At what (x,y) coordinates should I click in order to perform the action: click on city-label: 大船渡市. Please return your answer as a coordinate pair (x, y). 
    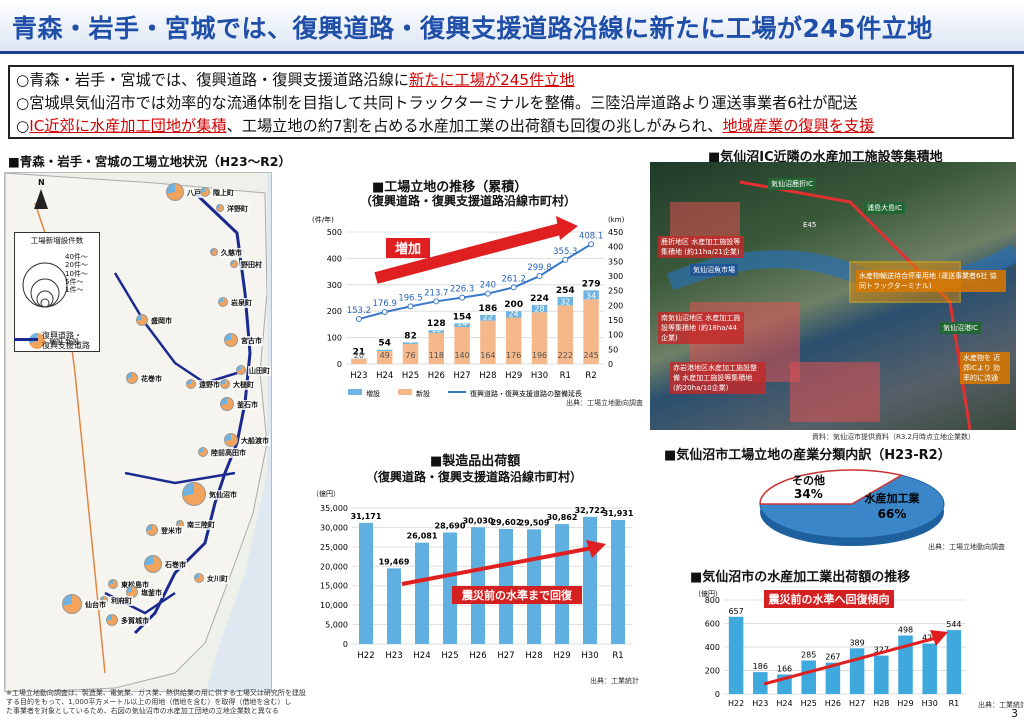
    Looking at the image, I should click on (255, 441).